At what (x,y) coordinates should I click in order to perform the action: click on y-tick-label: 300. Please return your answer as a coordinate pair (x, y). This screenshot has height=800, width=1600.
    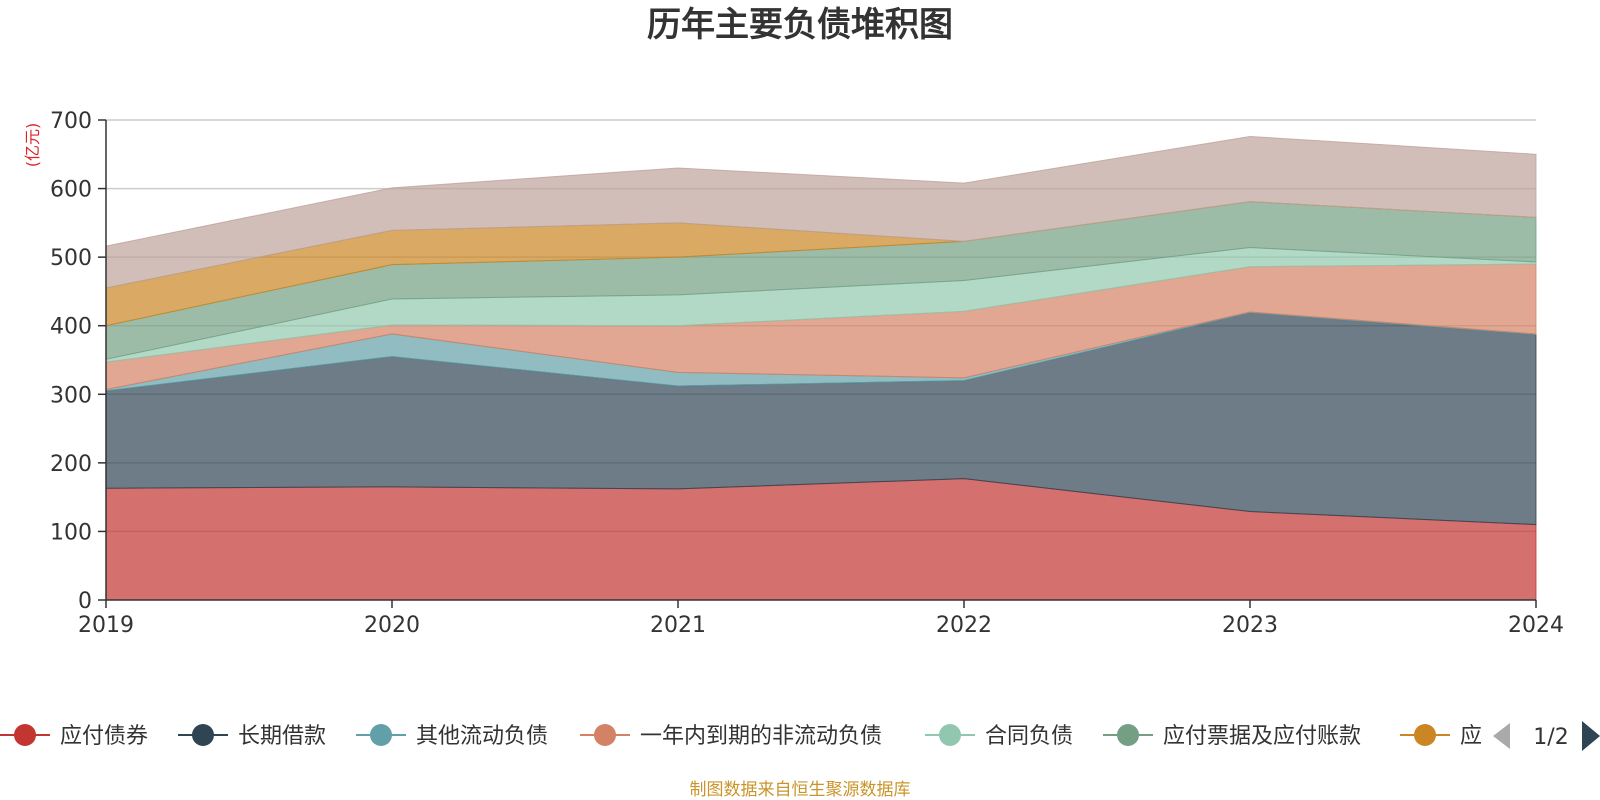
    Looking at the image, I should click on (71, 395).